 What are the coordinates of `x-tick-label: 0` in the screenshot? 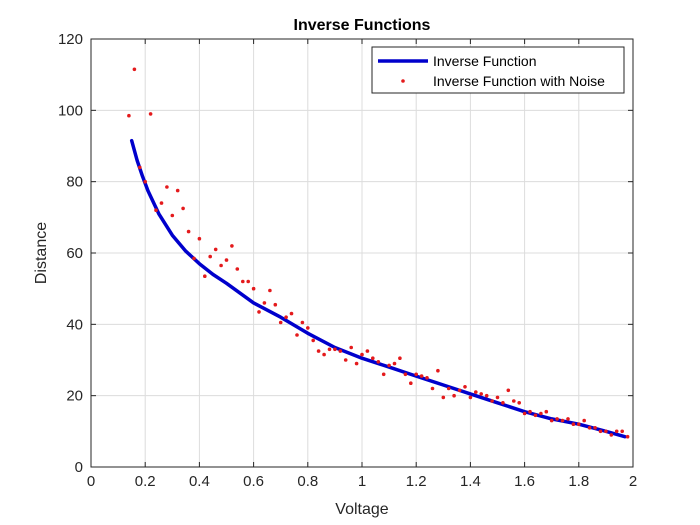 It's located at (91, 481).